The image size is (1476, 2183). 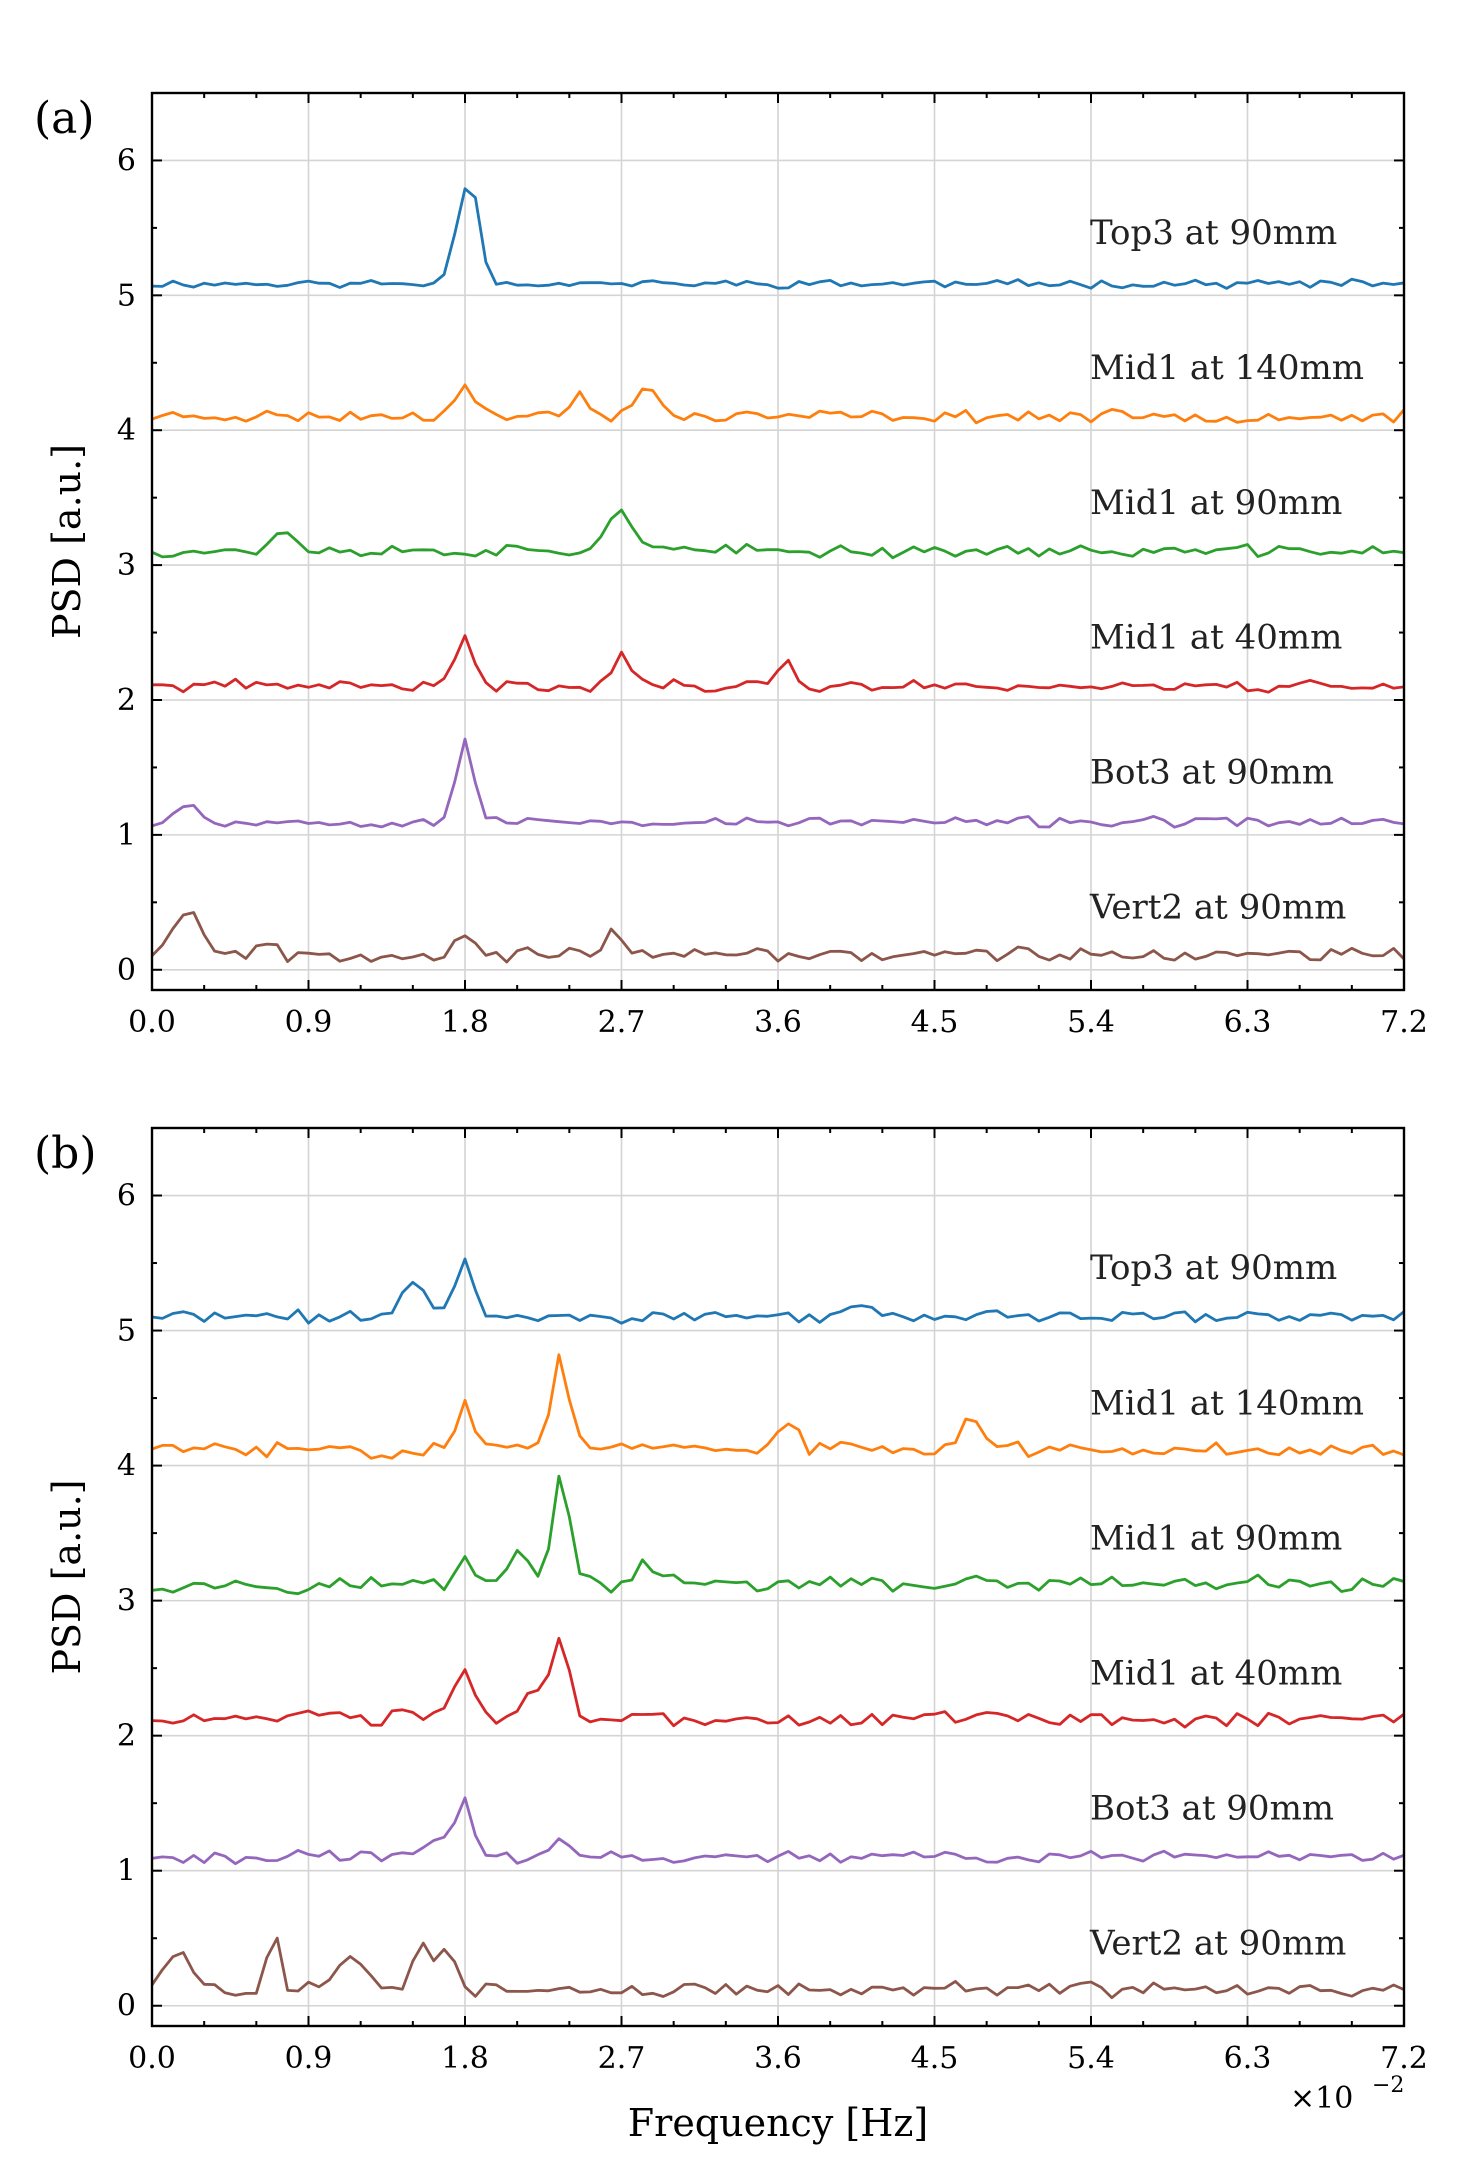 What do you see at coordinates (778, 2123) in the screenshot?
I see `x-axis-label: Frequency [Hz]` at bounding box center [778, 2123].